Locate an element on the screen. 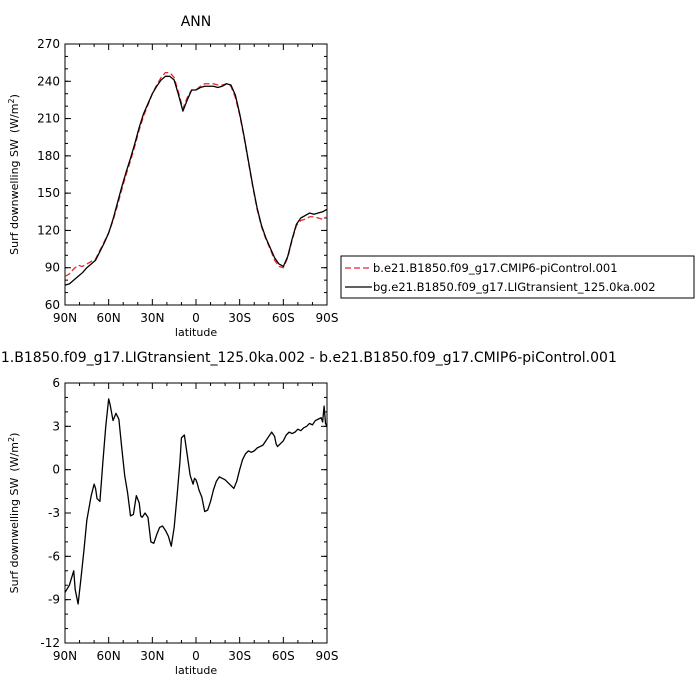 Image resolution: width=700 pixels, height=700 pixels. legend-box is located at coordinates (517, 277).